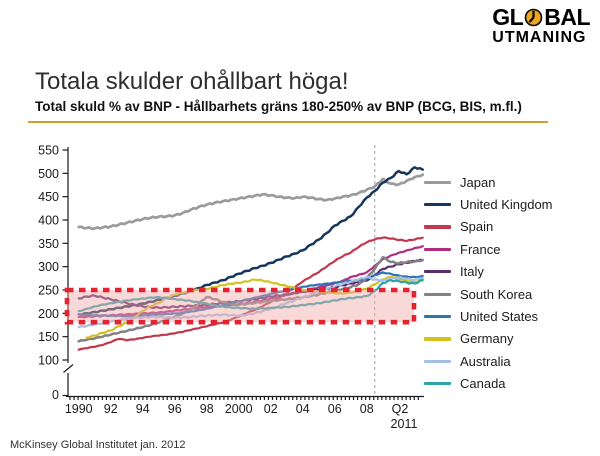 Image resolution: width=600 pixels, height=456 pixels. I want to click on logo: GL BAL UTMANING, so click(541, 26).